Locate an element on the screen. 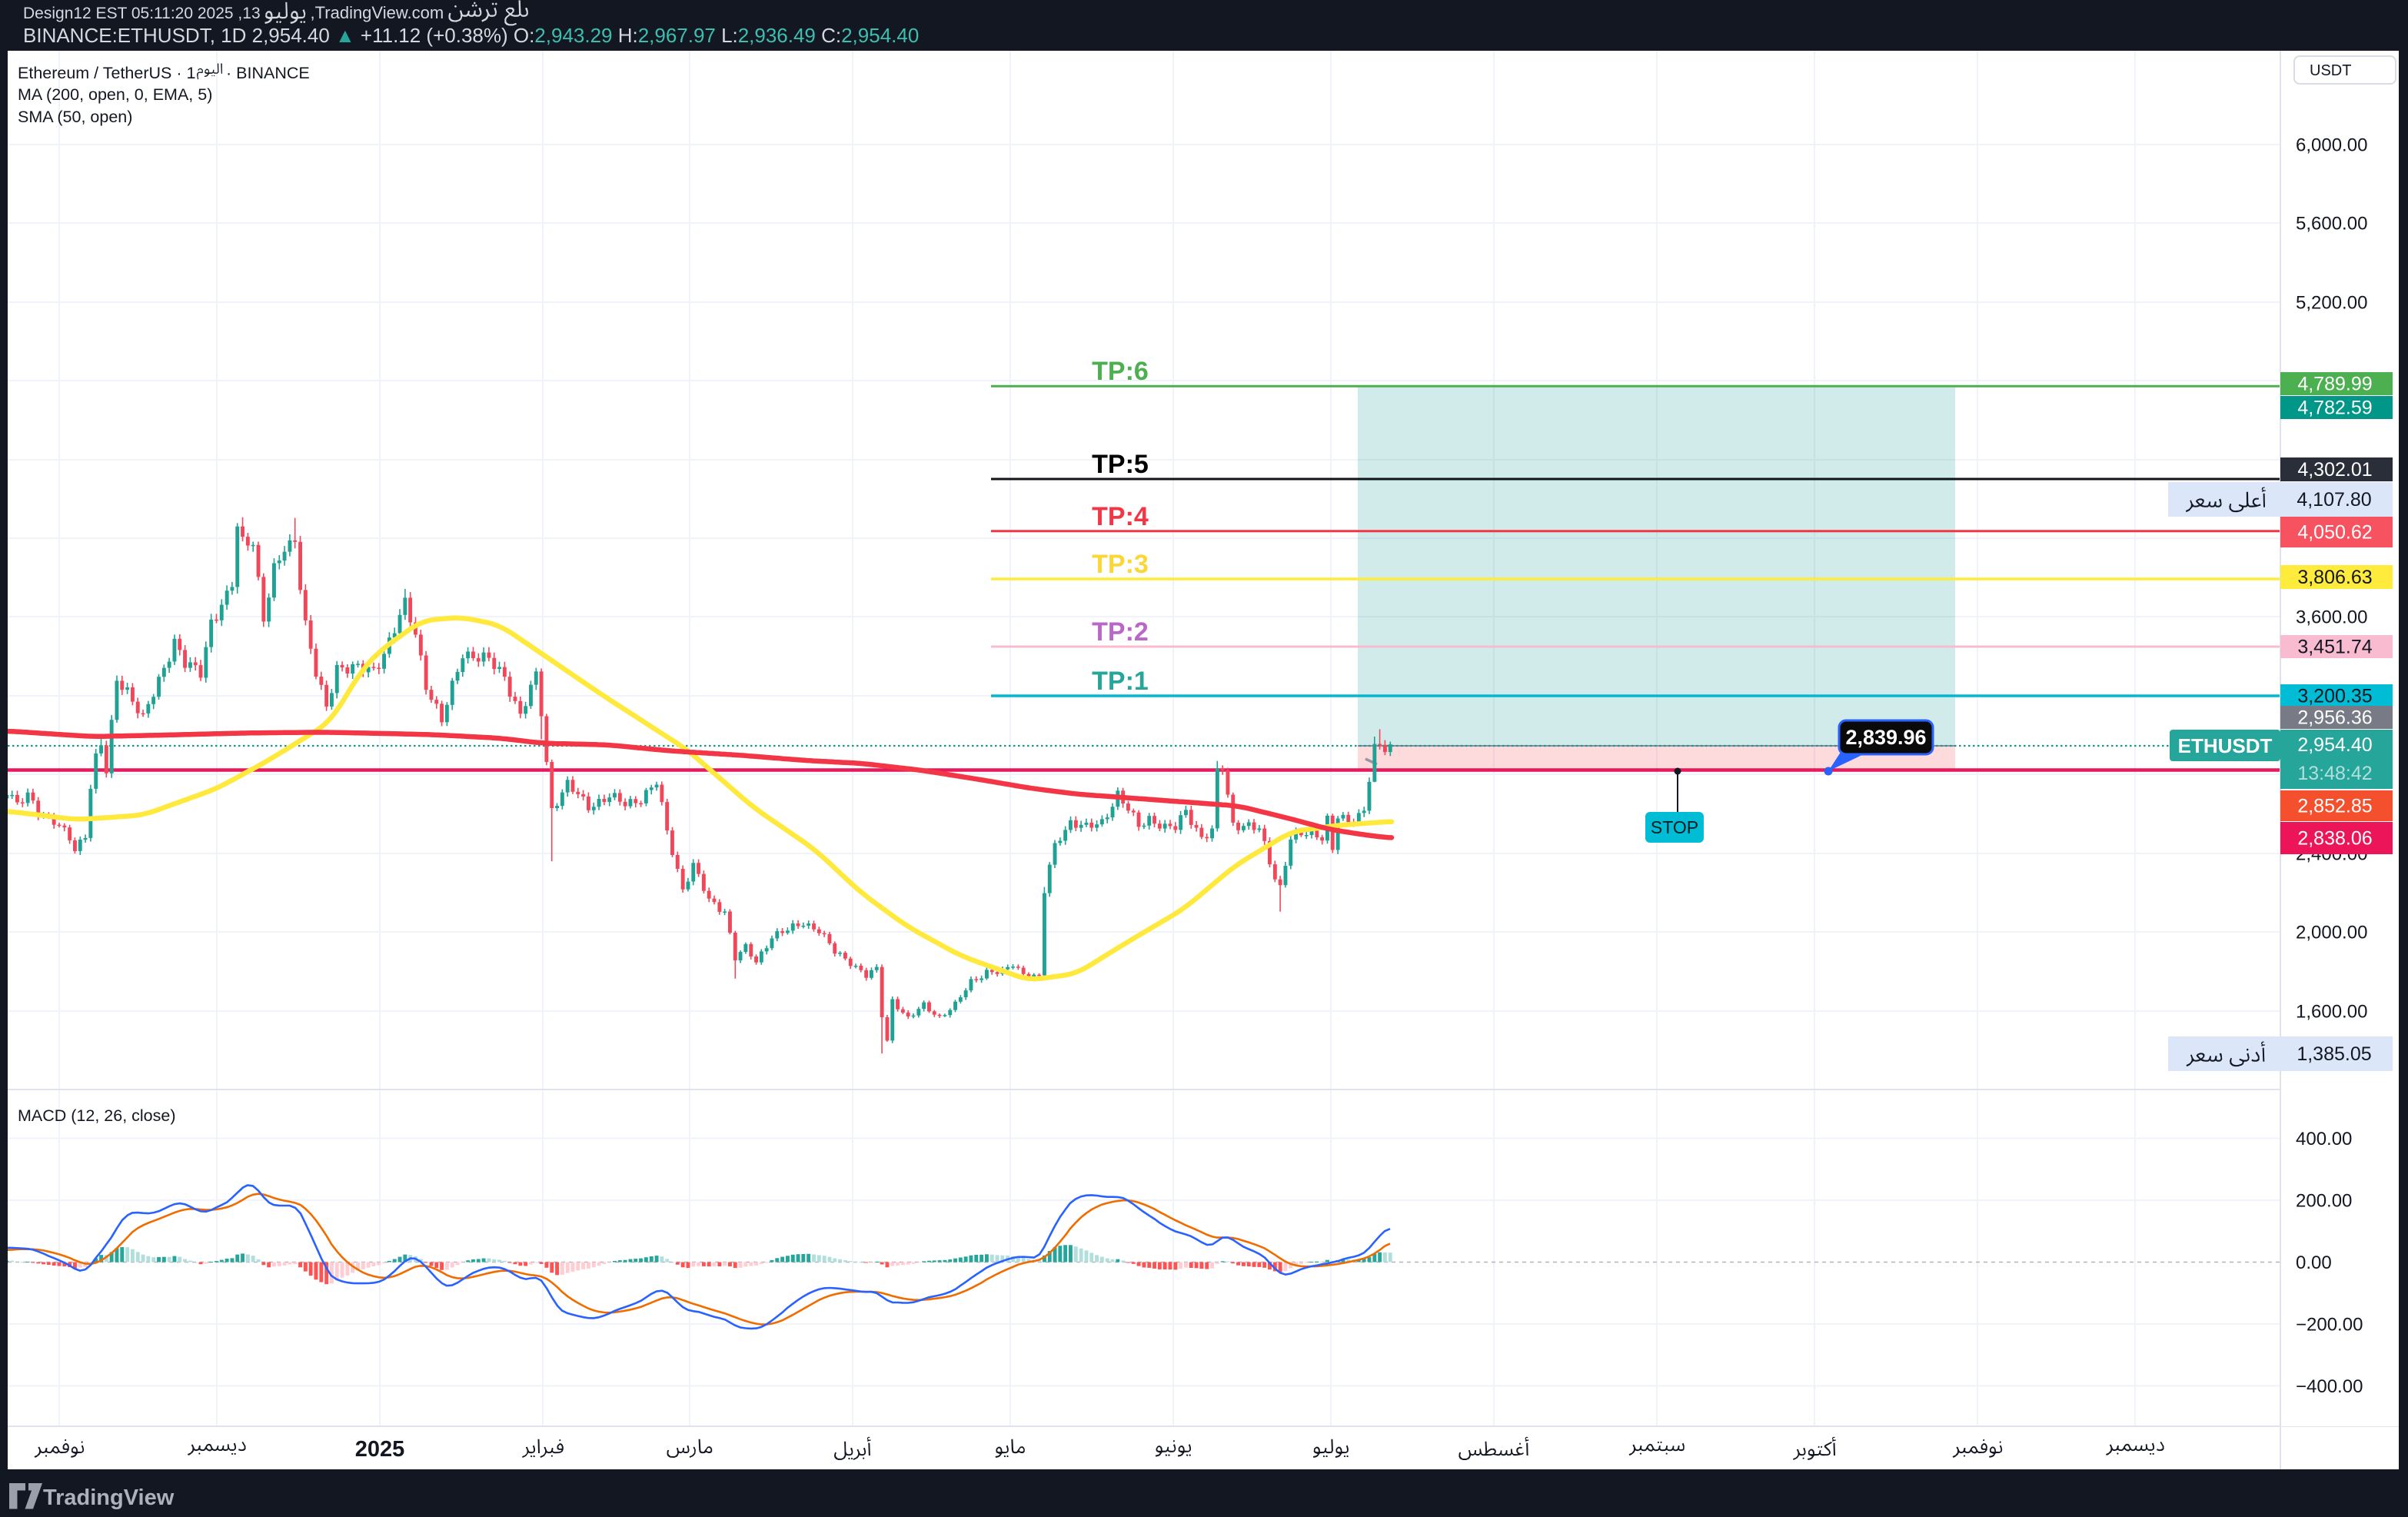 The image size is (2408, 1517). svg-text: Ethereum / TetherUS · 1 is located at coordinates (106, 73).